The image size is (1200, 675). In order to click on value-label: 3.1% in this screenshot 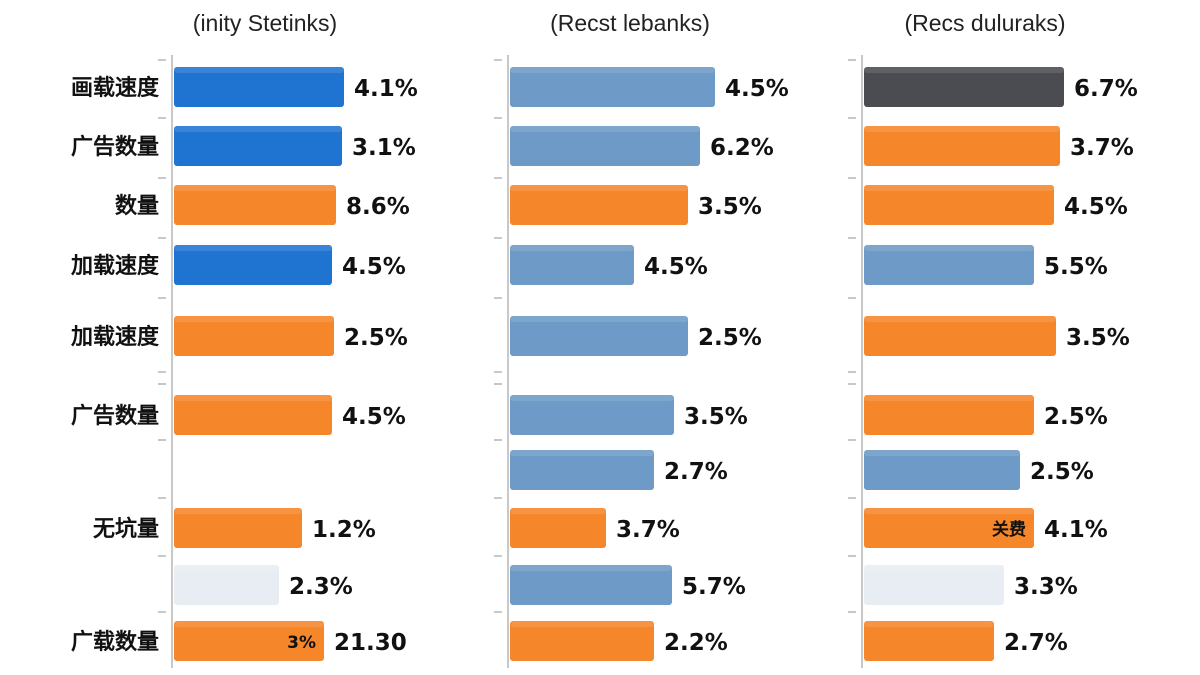, I will do `click(384, 148)`.